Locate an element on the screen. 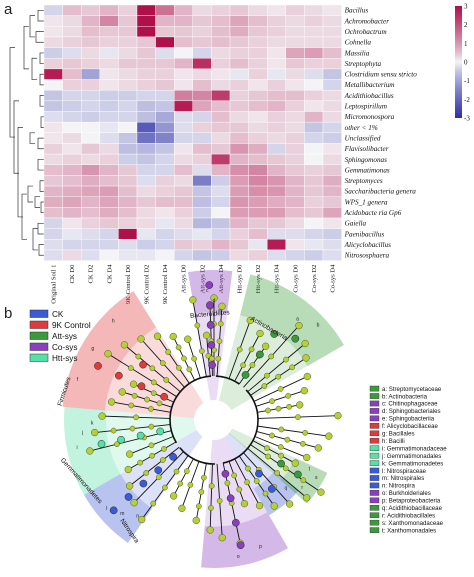 The image size is (474, 577). clade-nitrospira-wedge-outer is located at coordinates (118, 508).